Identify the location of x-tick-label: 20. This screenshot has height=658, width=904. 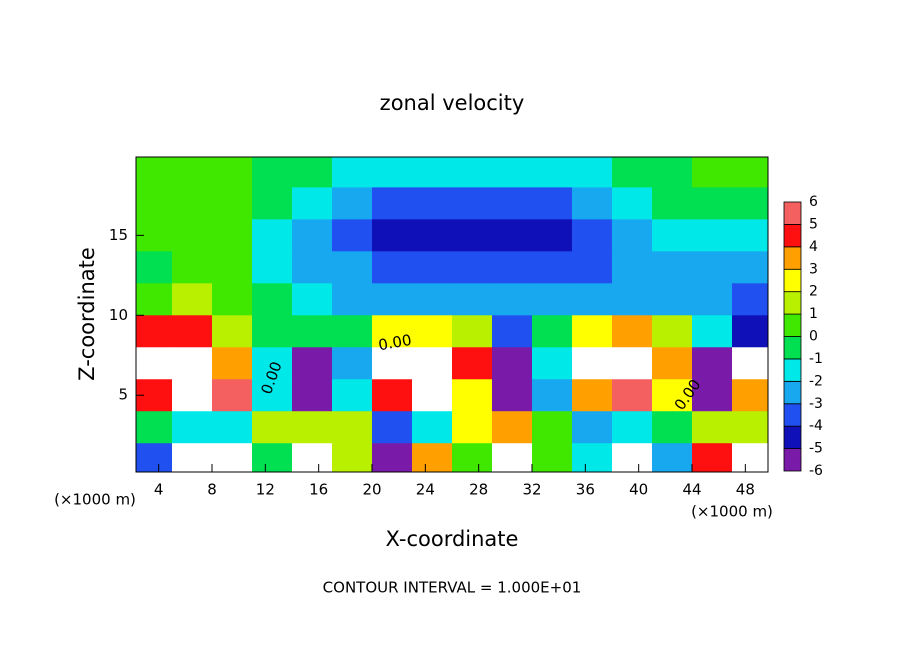
(371, 490).